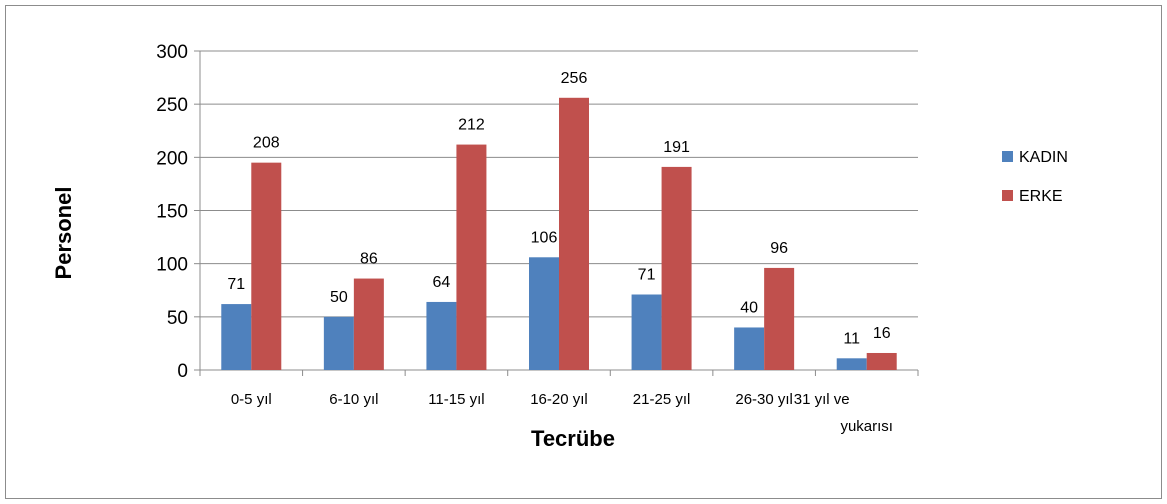 The width and height of the screenshot is (1167, 504). I want to click on x-category-label-wrap: yukarısı, so click(866, 426).